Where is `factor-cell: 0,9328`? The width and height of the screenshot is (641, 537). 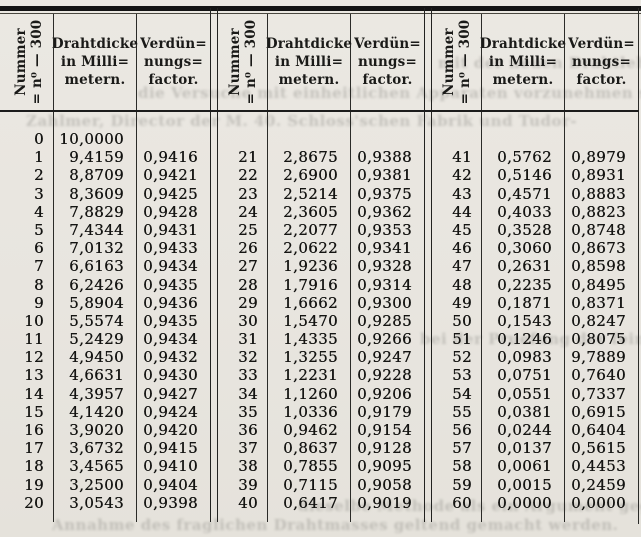 factor-cell: 0,9328 is located at coordinates (384, 266).